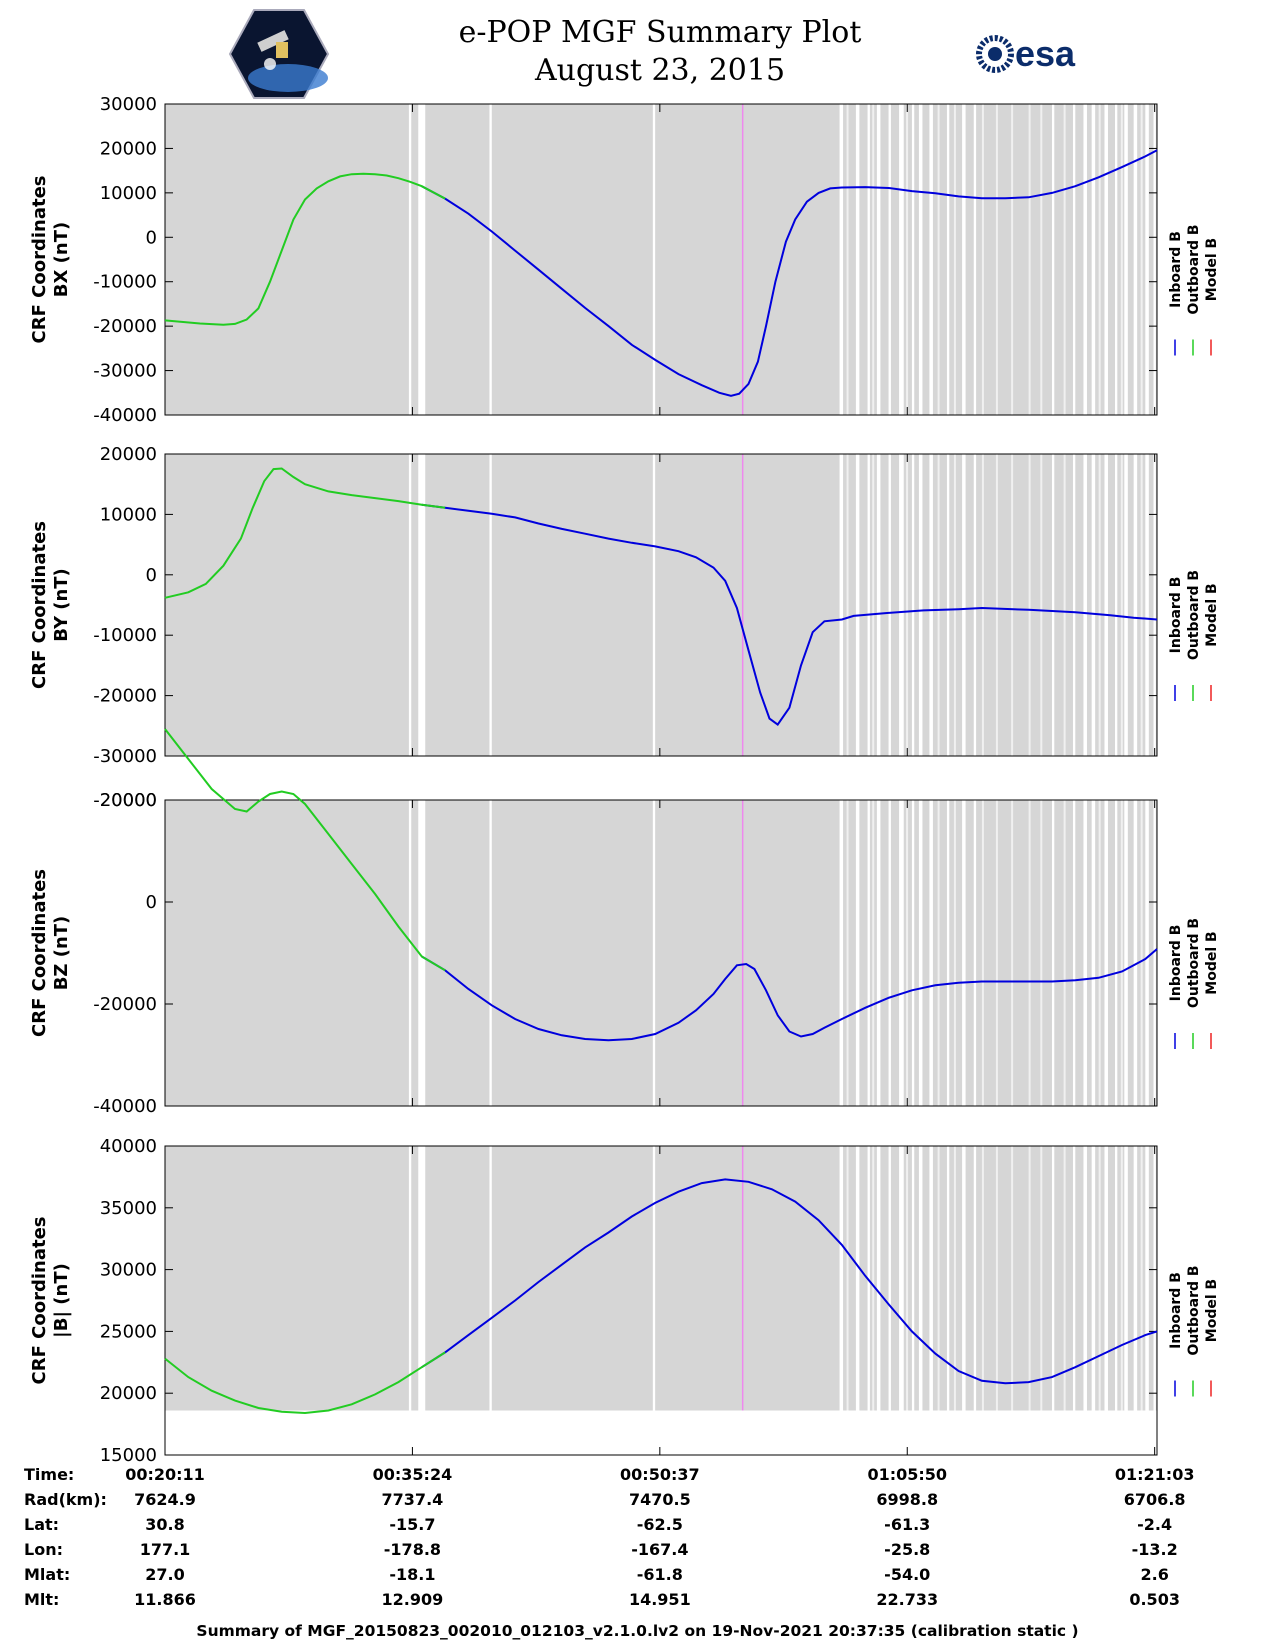 The image size is (1275, 1650). I want to click on cassiope-logo, so click(279, 54).